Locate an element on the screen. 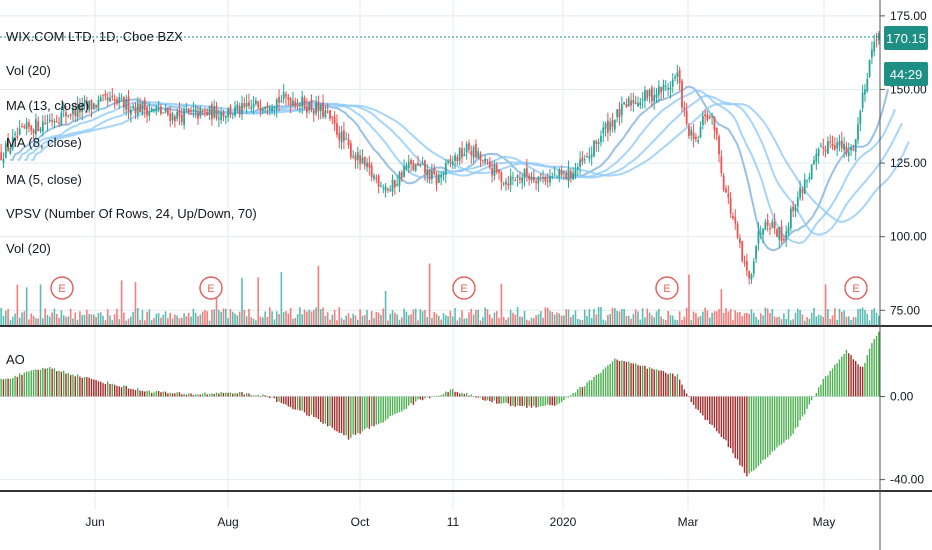 This screenshot has width=932, height=550. earnings-marker-1: E is located at coordinates (211, 288).